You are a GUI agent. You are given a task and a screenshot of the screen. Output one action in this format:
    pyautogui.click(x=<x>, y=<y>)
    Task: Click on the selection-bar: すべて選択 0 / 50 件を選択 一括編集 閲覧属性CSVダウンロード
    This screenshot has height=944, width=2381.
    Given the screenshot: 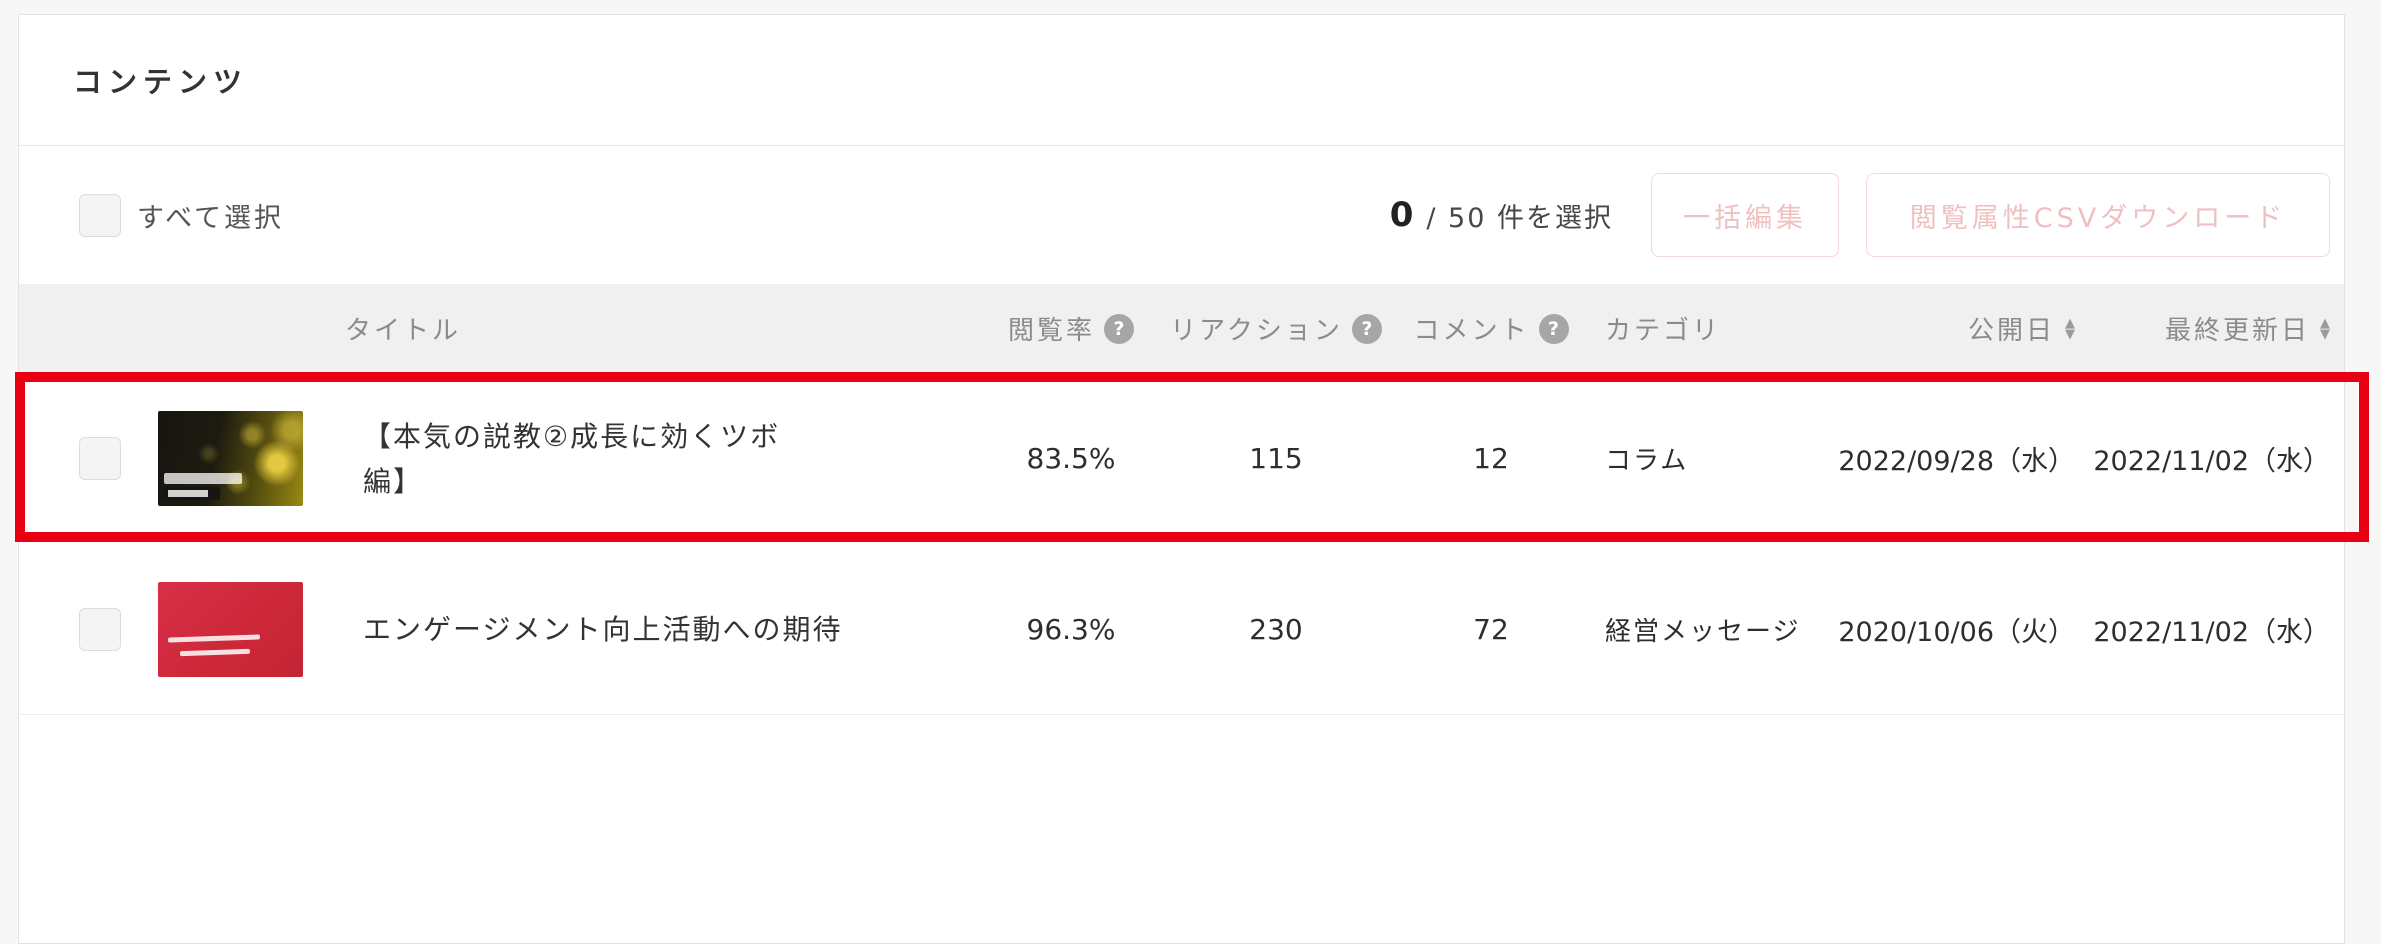 What is the action you would take?
    pyautogui.click(x=1181, y=215)
    